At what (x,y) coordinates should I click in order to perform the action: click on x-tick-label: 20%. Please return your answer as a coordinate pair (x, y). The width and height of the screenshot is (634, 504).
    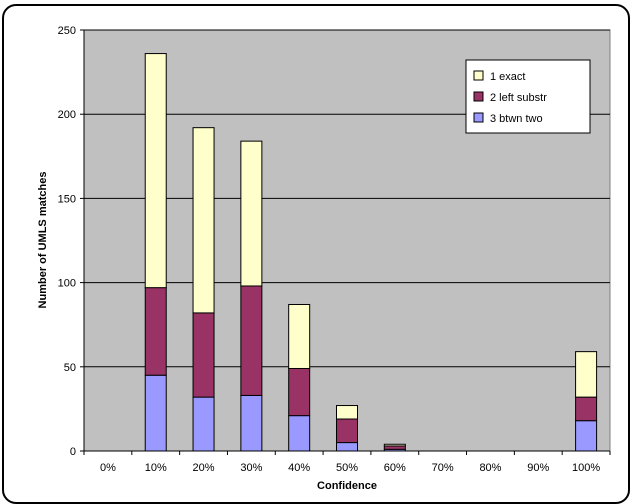
    Looking at the image, I should click on (204, 468).